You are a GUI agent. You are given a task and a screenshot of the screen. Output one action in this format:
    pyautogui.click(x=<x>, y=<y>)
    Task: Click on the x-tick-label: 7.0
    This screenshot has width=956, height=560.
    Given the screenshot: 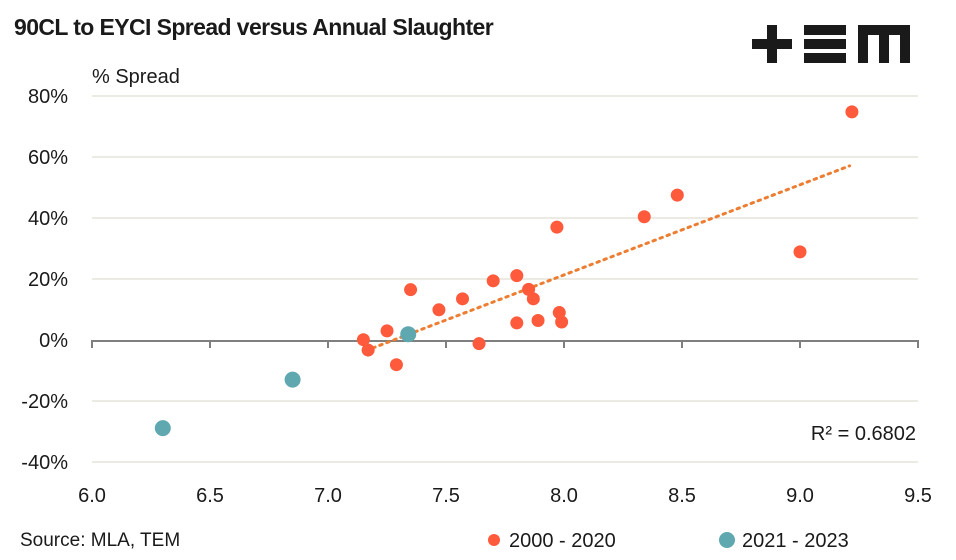 What is the action you would take?
    pyautogui.click(x=328, y=496)
    